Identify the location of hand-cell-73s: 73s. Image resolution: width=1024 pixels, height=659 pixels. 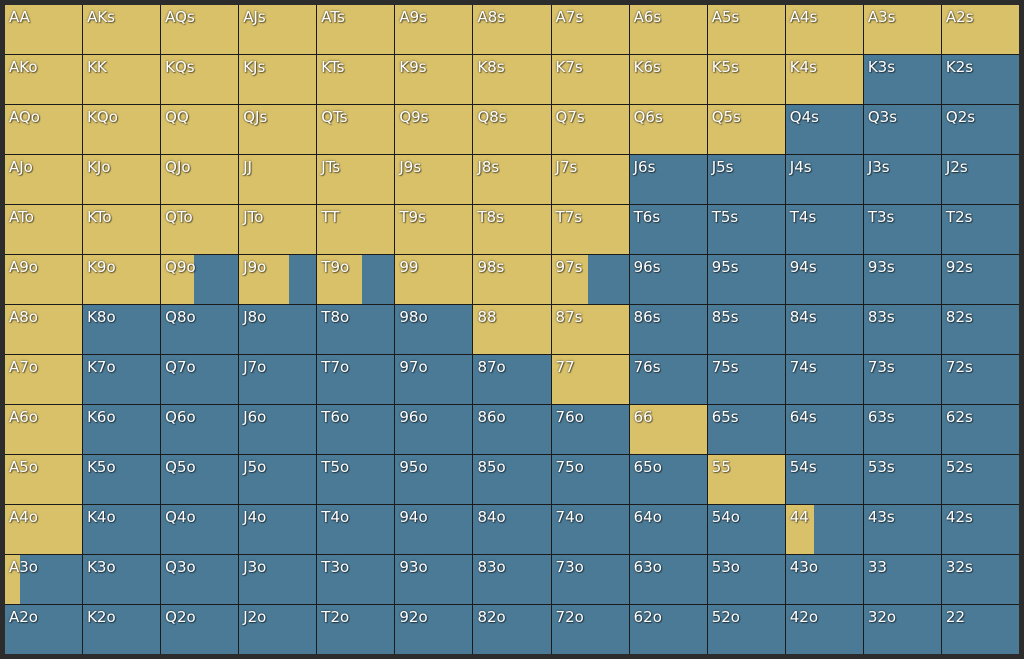
(902, 379).